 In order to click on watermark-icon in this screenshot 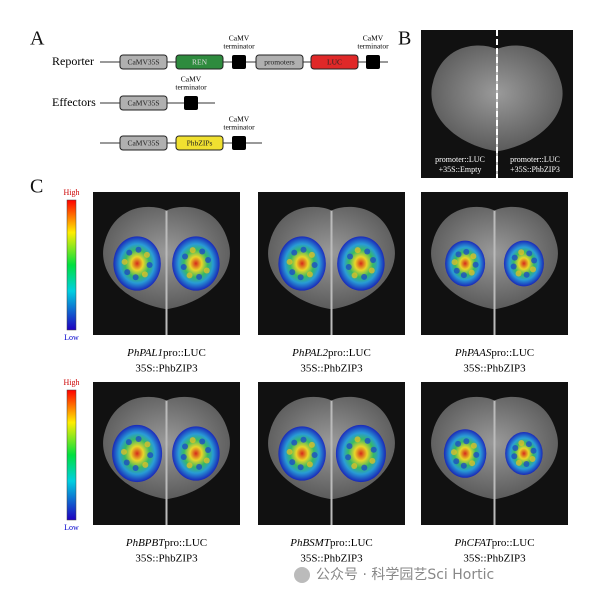, I will do `click(302, 575)`.